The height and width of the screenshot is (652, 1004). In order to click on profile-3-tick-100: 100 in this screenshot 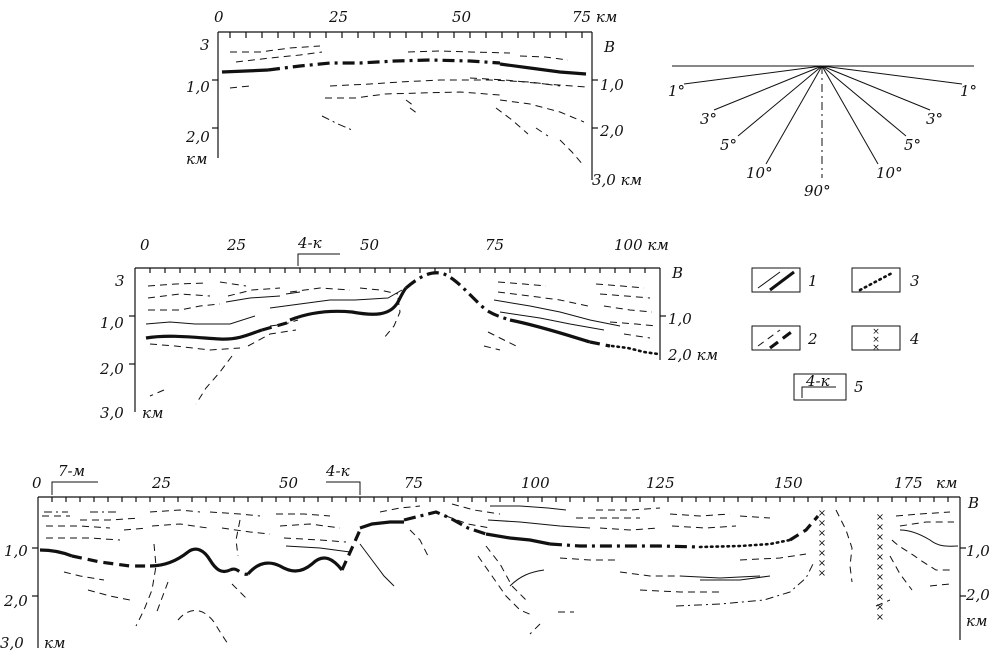, I will do `click(535, 483)`.